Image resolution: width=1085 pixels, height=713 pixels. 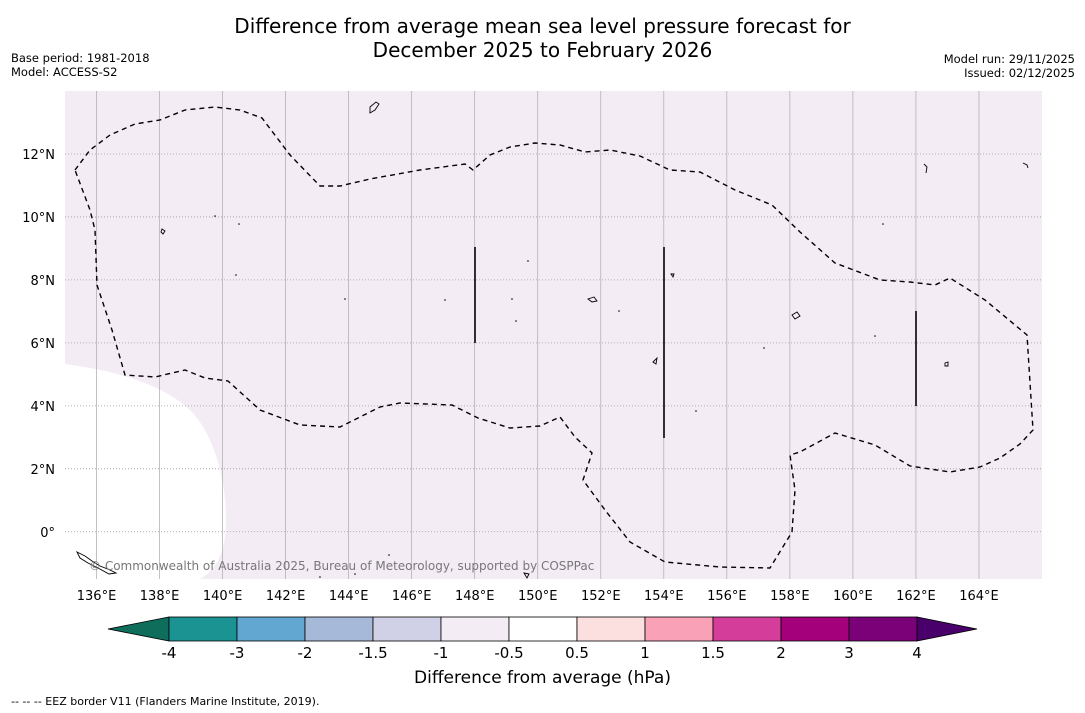 What do you see at coordinates (1019, 73) in the screenshot?
I see `issued-date: Issued: 02/12/2025` at bounding box center [1019, 73].